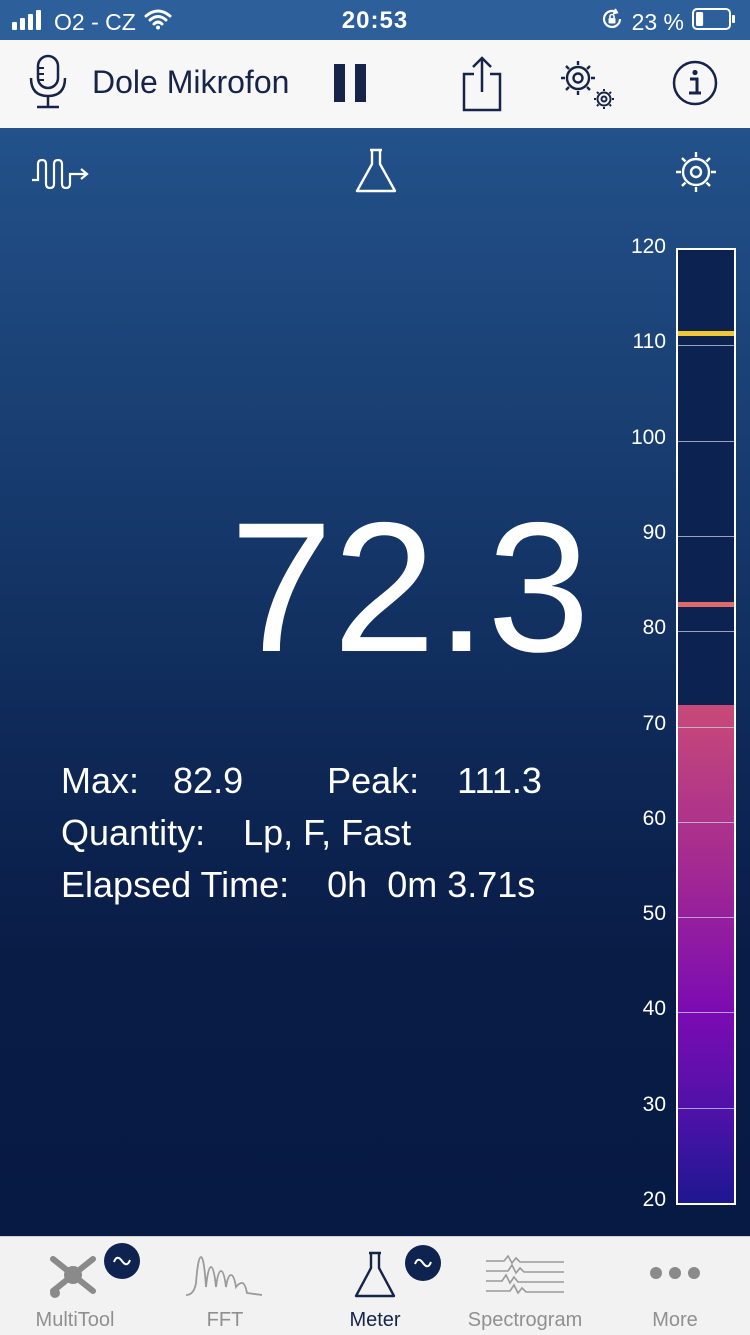 The width and height of the screenshot is (750, 1335). I want to click on carrier-label: O2 - CZ, so click(95, 21).